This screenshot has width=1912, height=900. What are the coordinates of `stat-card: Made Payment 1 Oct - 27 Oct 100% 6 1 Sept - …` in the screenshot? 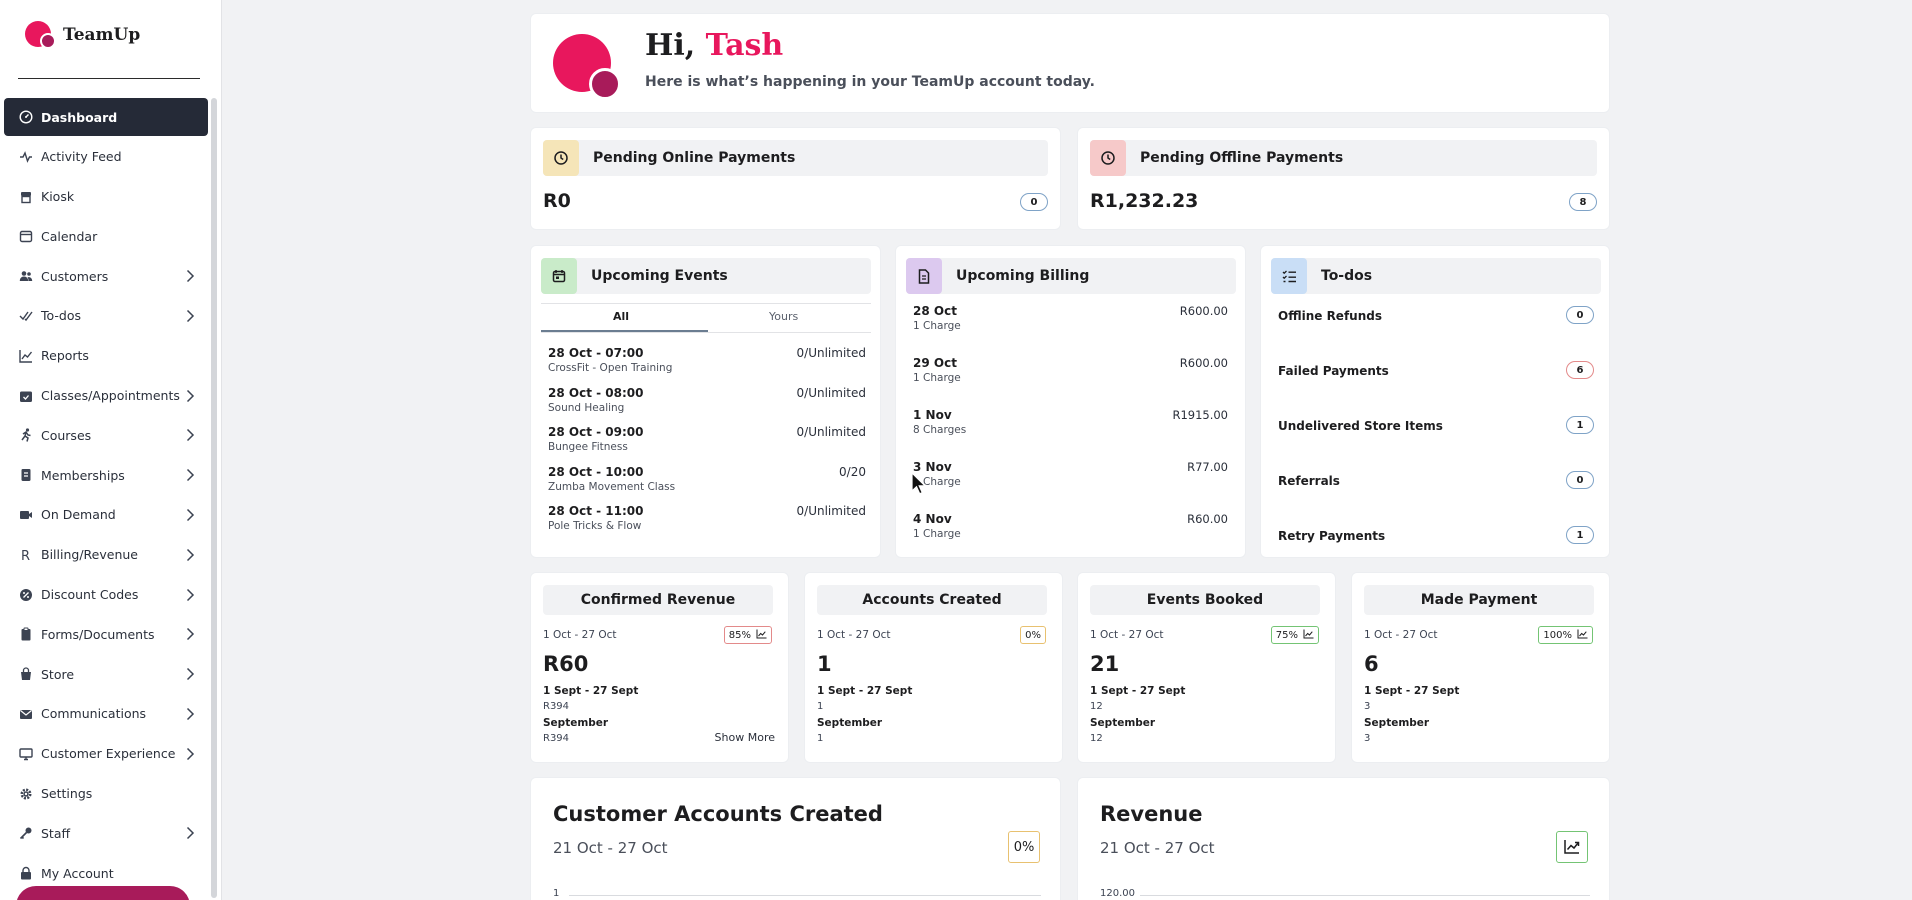 It's located at (1480, 667).